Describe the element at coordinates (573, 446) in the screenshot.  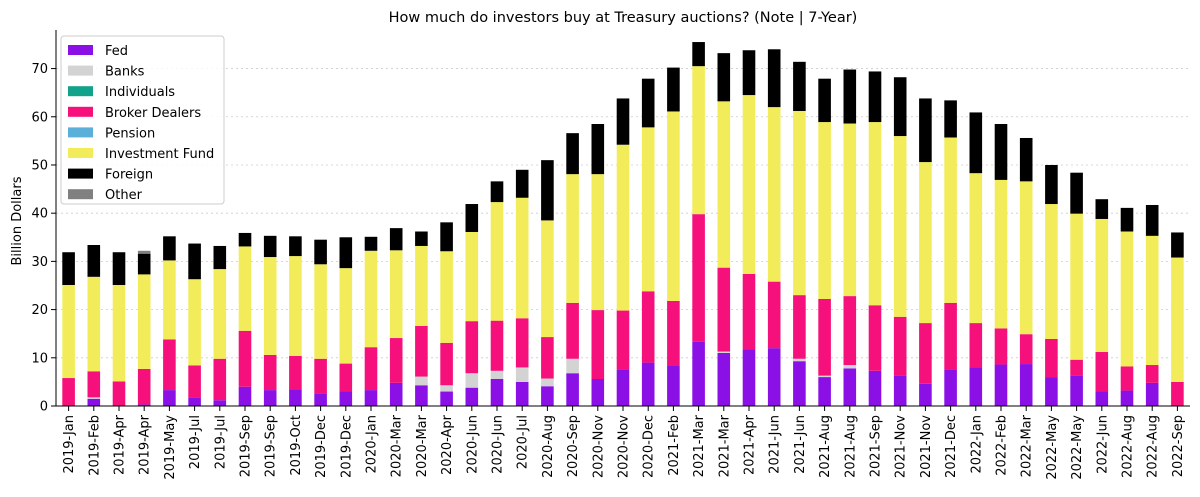
I see `x-tick-label: 2020-Sep` at that location.